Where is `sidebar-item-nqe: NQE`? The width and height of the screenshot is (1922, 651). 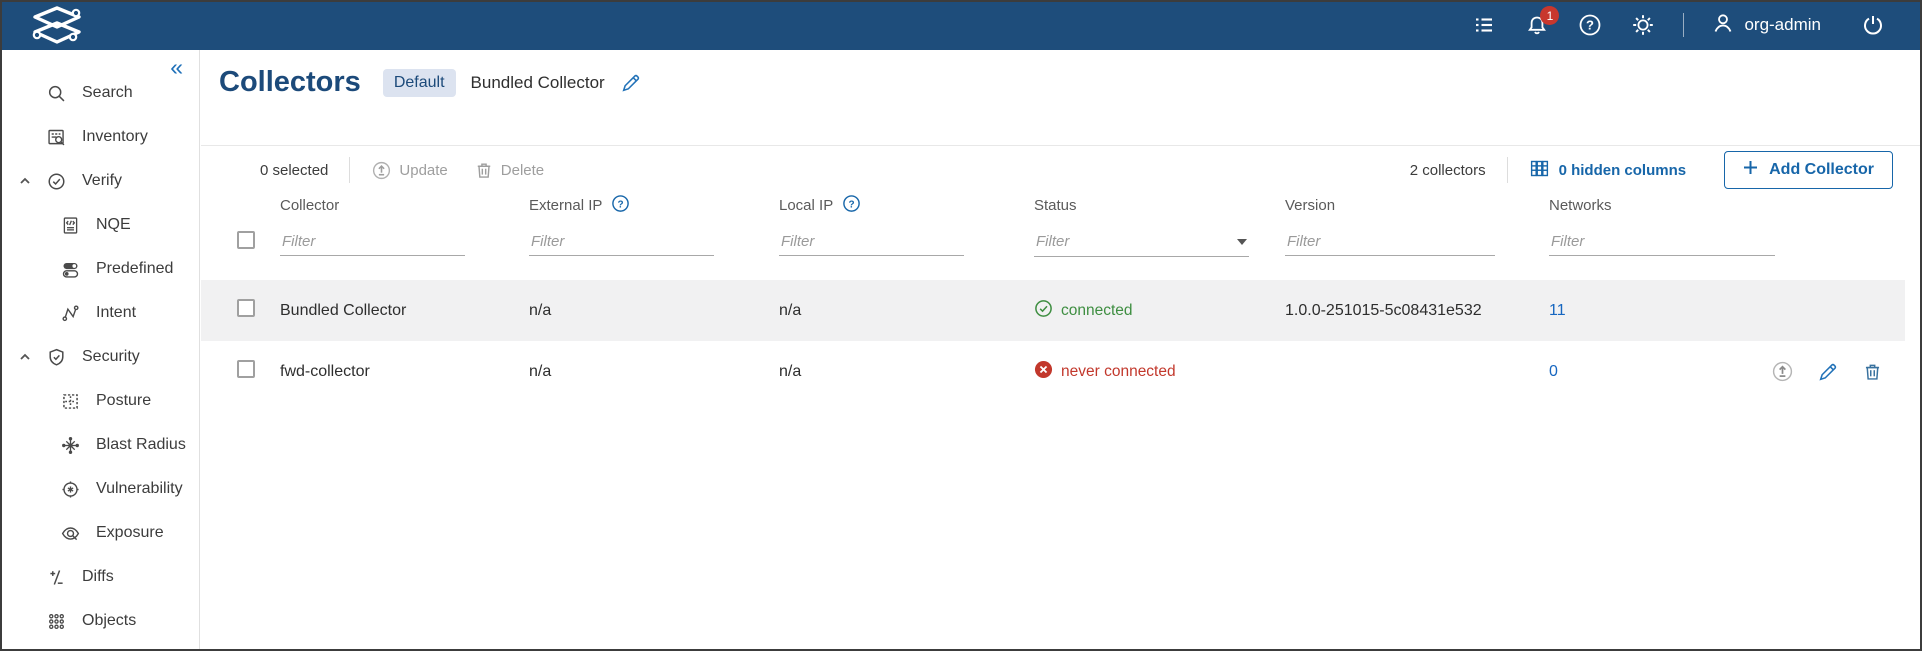
sidebar-item-nqe: NQE is located at coordinates (99, 225).